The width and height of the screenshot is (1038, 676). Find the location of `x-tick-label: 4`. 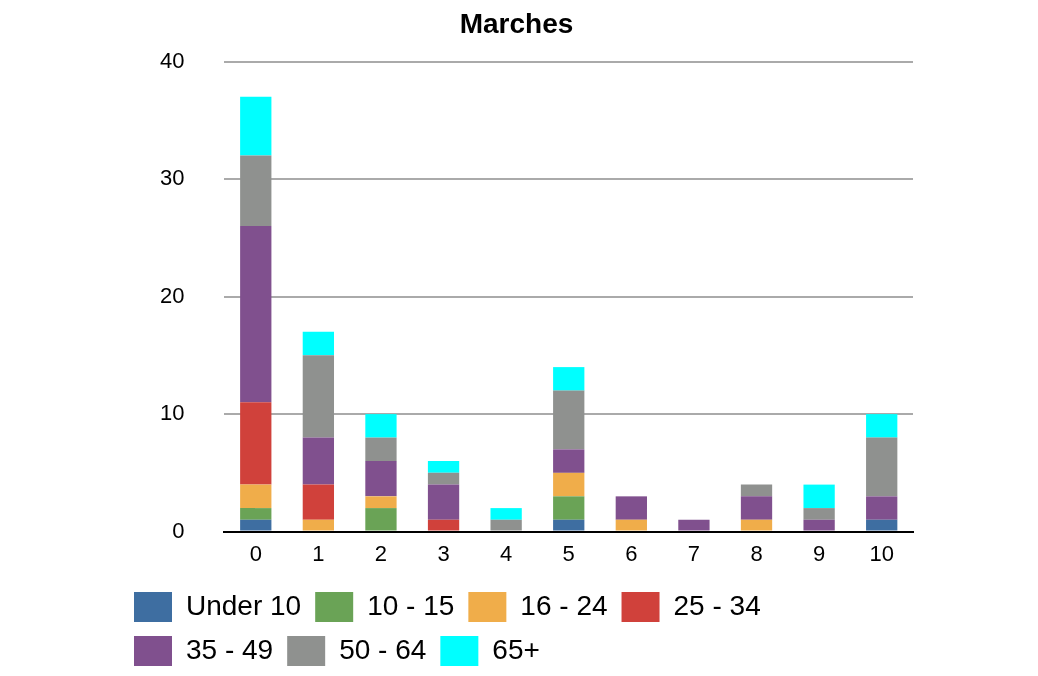

x-tick-label: 4 is located at coordinates (506, 553).